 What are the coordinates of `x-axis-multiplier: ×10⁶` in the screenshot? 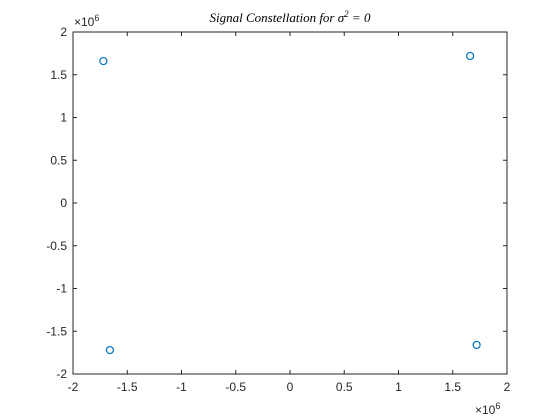 It's located at (487, 409).